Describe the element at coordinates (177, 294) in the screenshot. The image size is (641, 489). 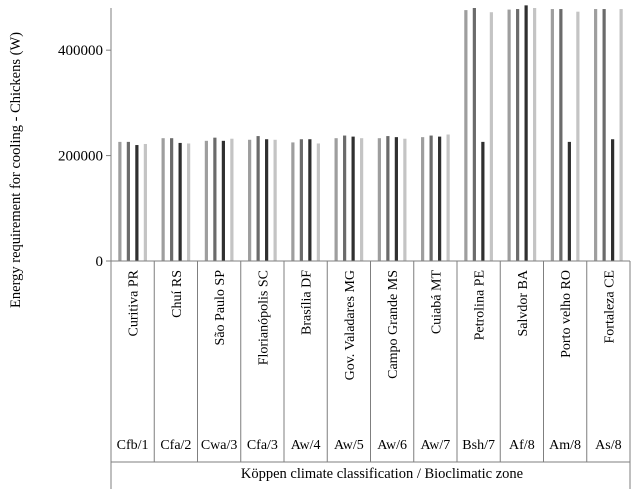
I see `category-label: Chuí RS` at that location.